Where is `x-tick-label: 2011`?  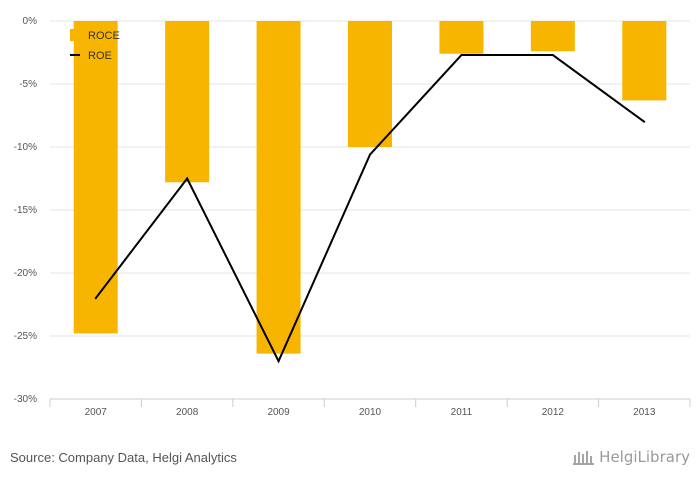 x-tick-label: 2011 is located at coordinates (462, 412).